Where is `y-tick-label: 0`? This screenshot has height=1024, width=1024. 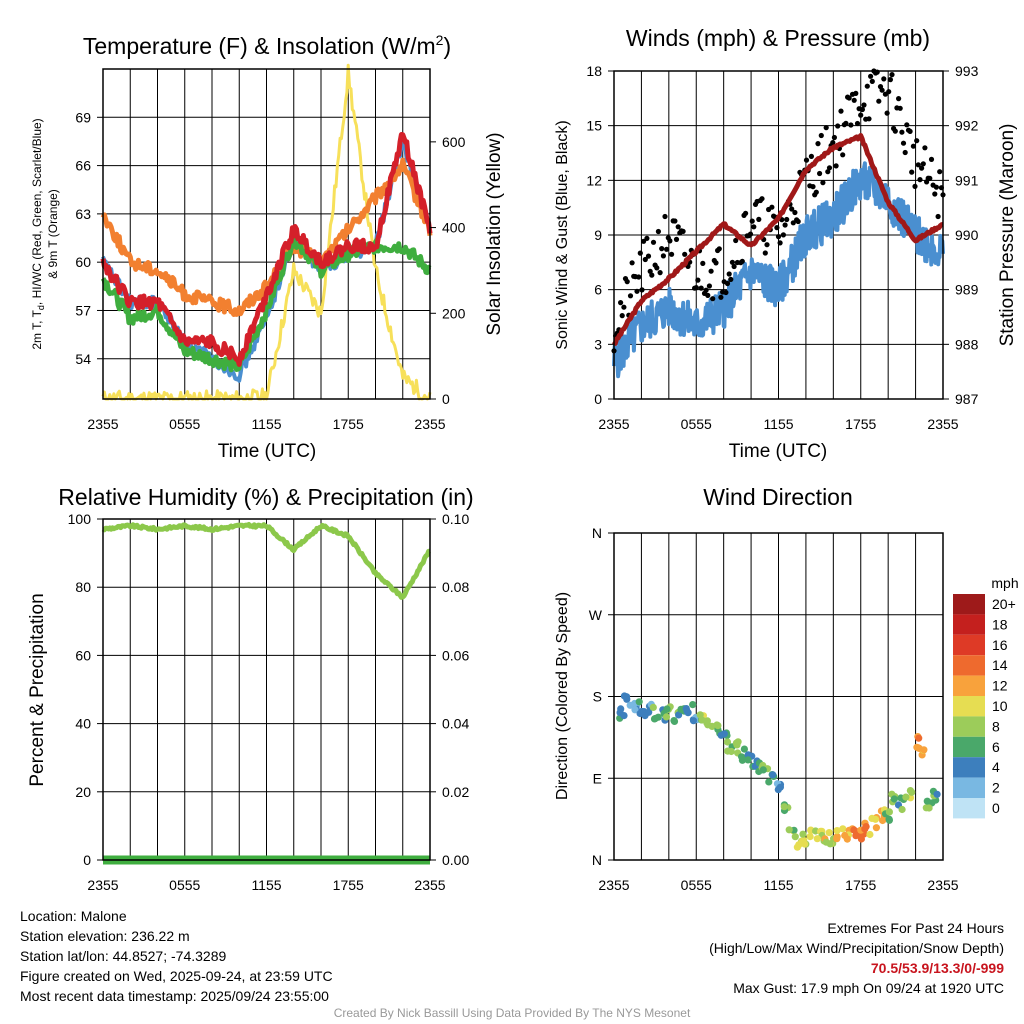
y-tick-label: 0 is located at coordinates (598, 399).